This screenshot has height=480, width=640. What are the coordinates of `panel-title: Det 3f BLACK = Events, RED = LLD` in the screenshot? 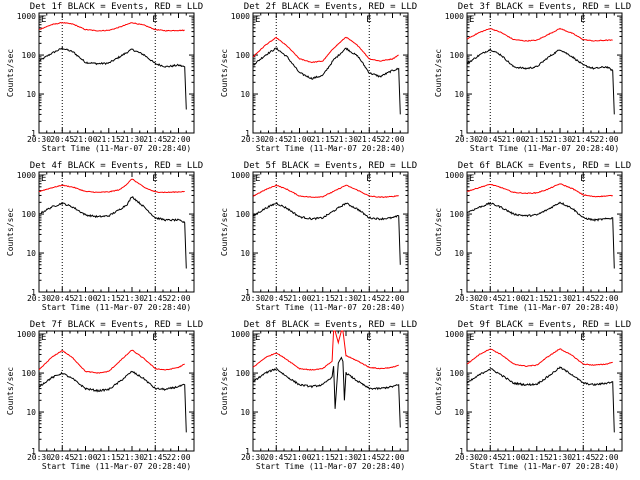 It's located at (544, 7).